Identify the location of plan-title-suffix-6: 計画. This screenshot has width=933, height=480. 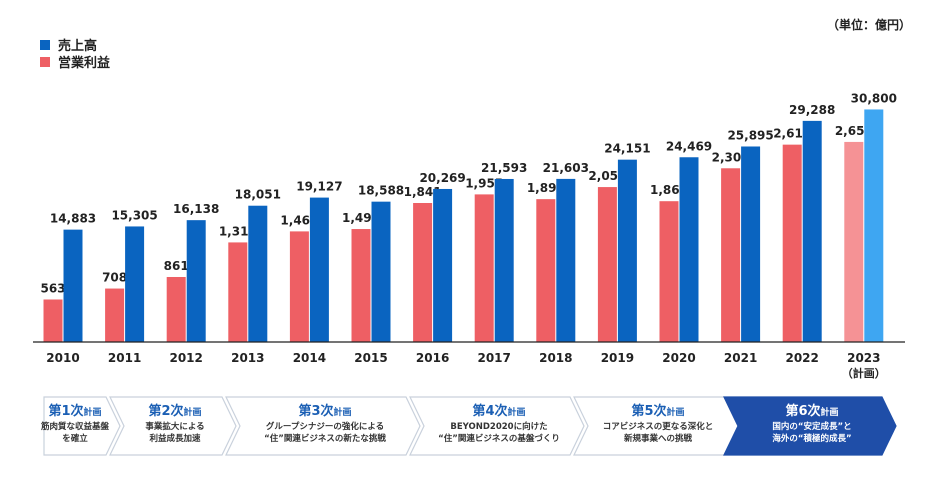
(830, 412).